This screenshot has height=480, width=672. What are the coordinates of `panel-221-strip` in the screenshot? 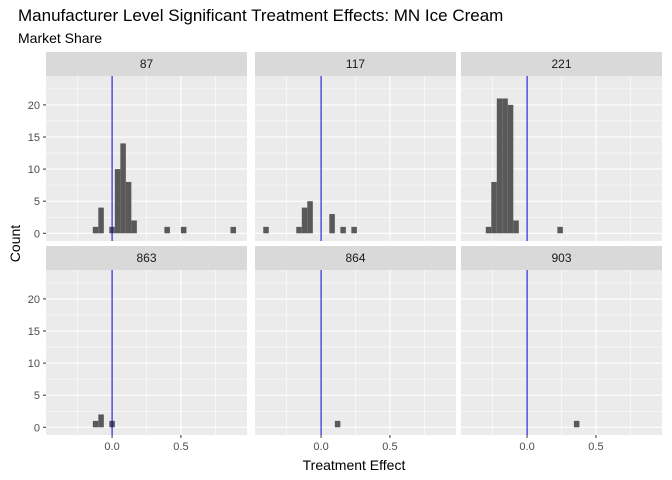 It's located at (561, 64).